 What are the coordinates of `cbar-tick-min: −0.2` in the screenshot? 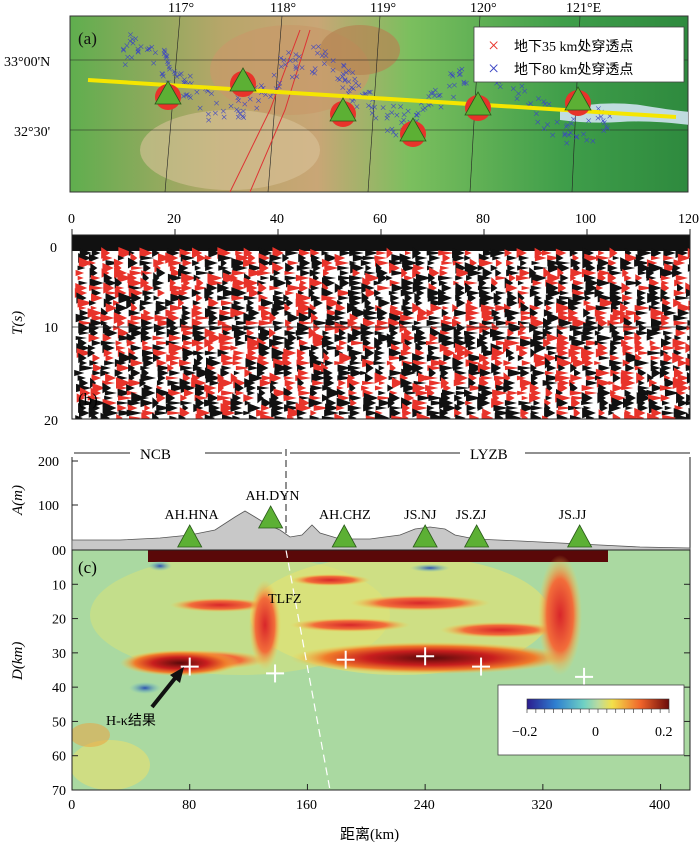 It's located at (524, 732).